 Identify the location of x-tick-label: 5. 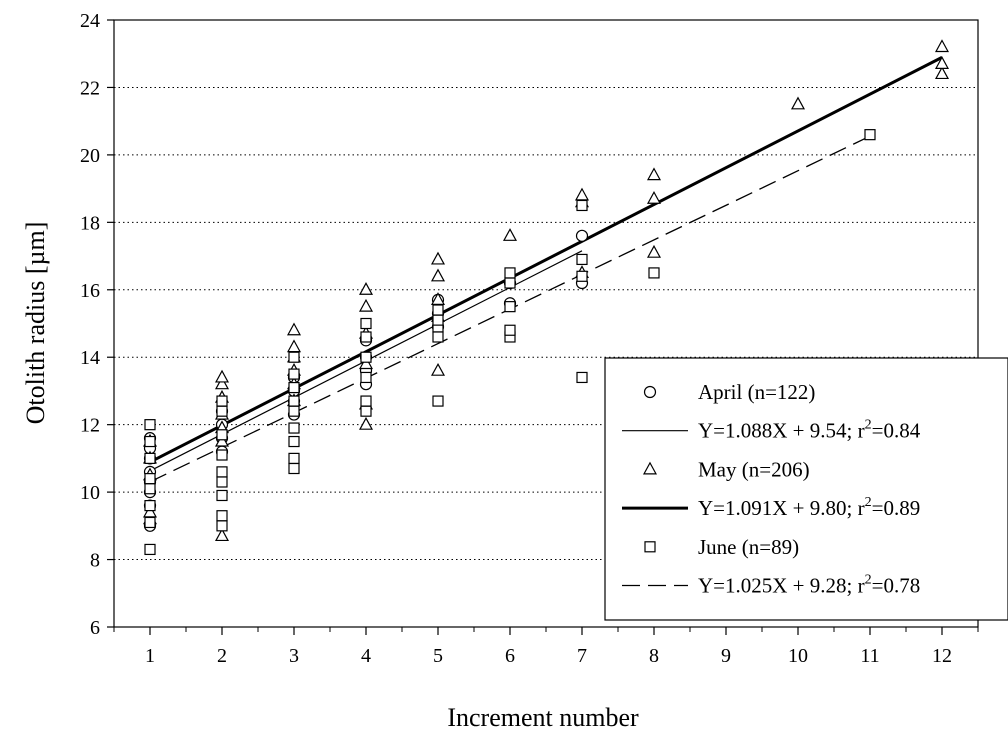
(438, 656).